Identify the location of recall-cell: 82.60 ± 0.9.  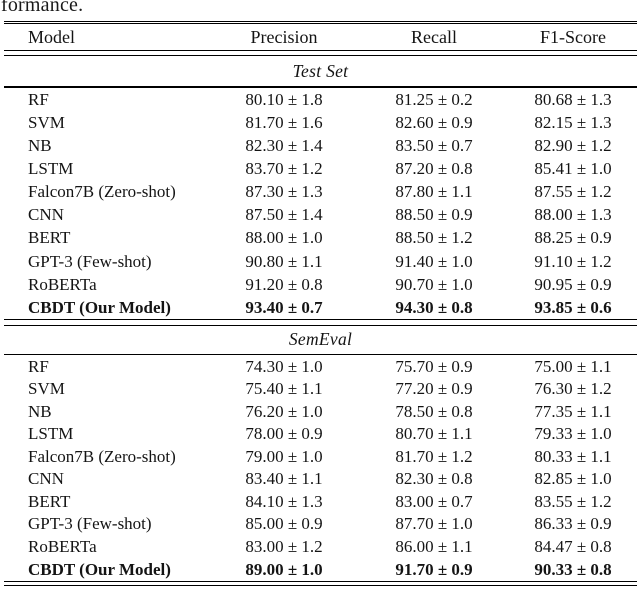
(434, 122).